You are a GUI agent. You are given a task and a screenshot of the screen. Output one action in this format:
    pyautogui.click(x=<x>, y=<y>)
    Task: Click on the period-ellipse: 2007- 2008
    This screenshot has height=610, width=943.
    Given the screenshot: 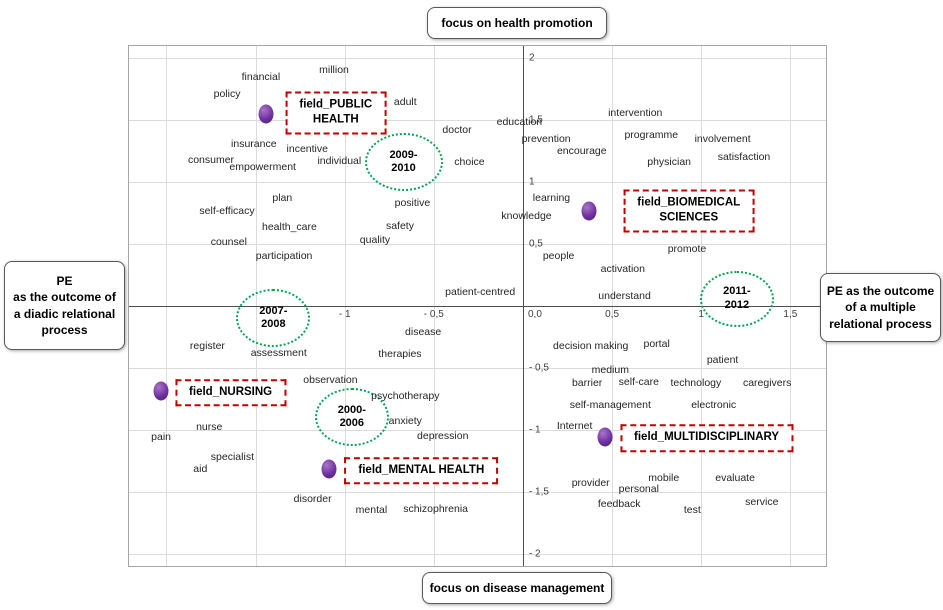 What is the action you would take?
    pyautogui.click(x=273, y=318)
    